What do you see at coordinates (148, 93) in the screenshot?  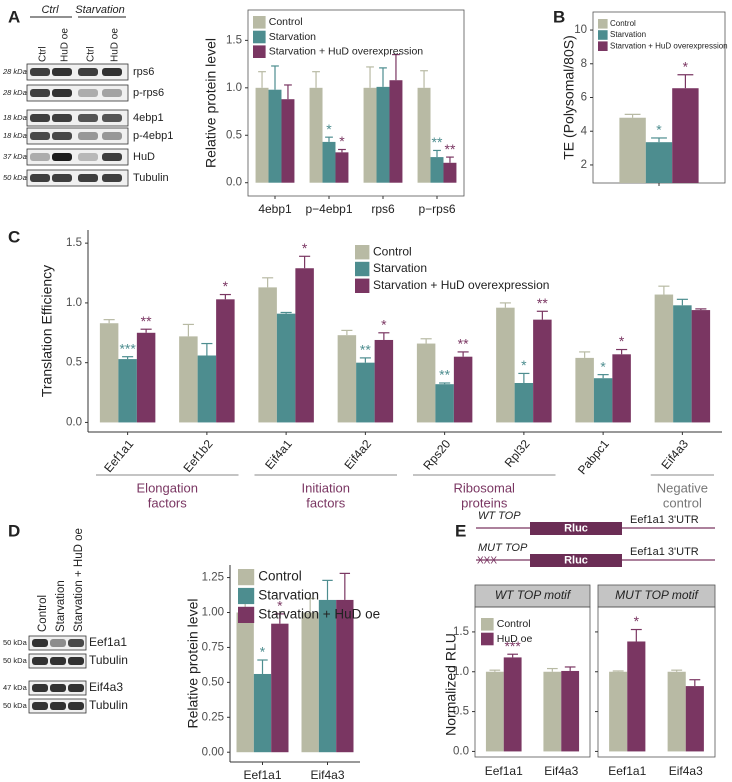 I see `protein-label: p-rps6` at bounding box center [148, 93].